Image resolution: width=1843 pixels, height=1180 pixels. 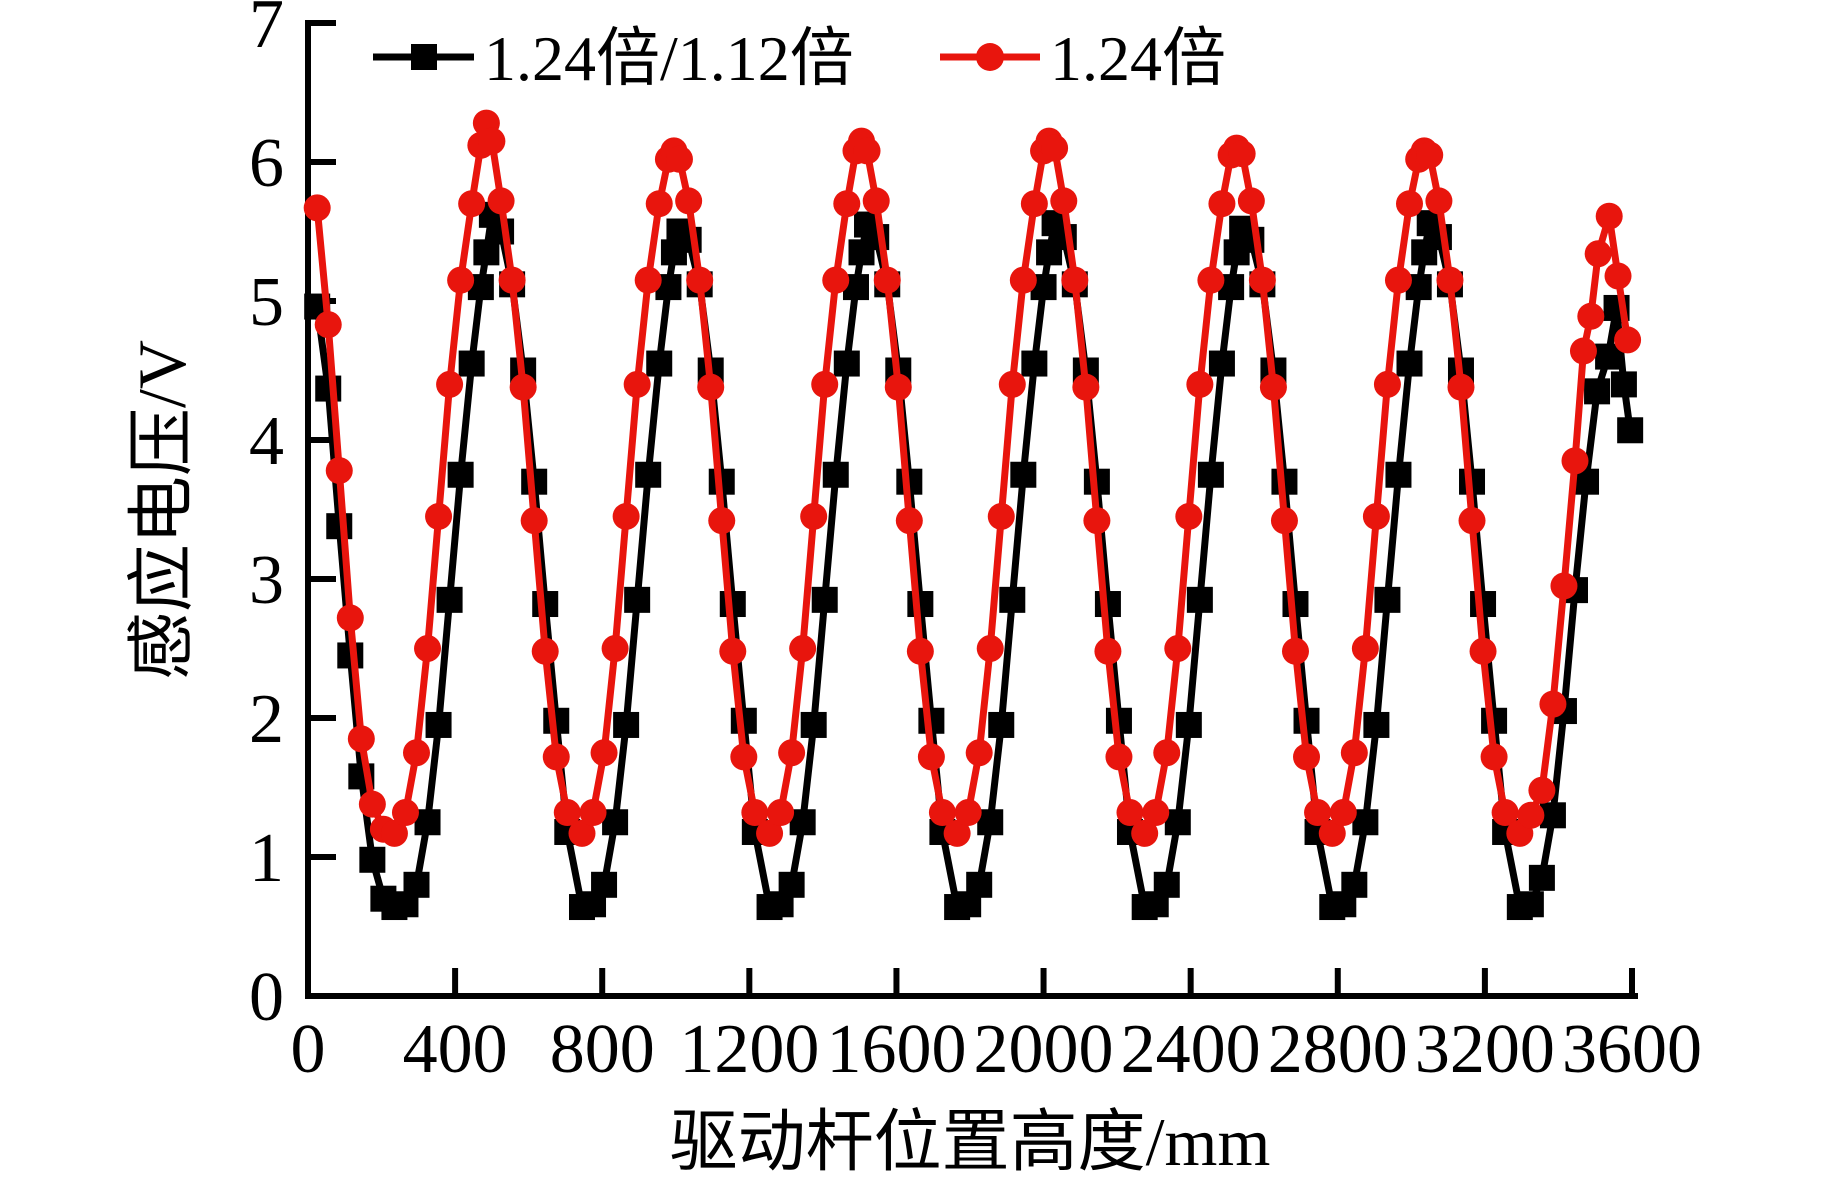 What do you see at coordinates (970, 1142) in the screenshot?
I see `x-axis-title: 驱动杆位置高度/mm` at bounding box center [970, 1142].